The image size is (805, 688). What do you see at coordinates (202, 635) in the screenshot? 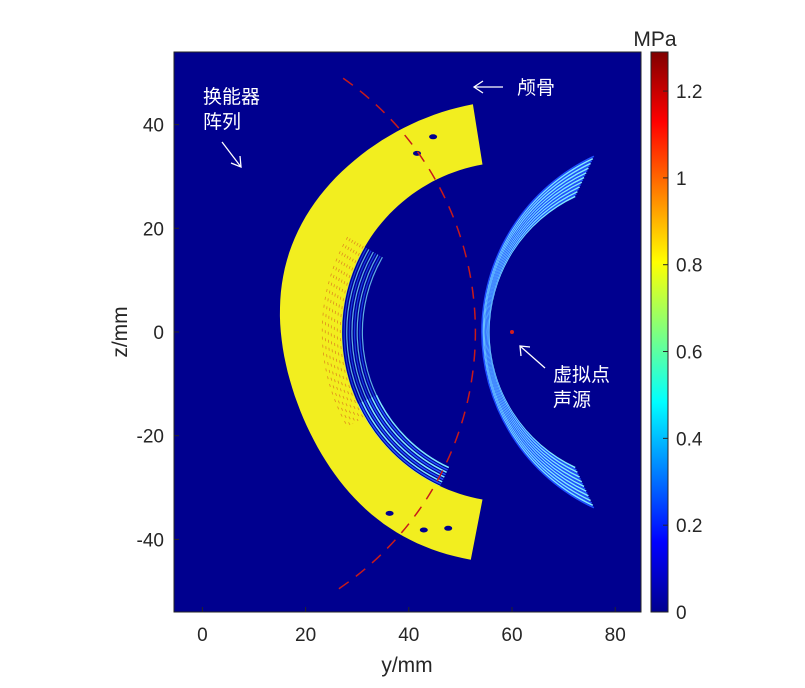
I see `x-tick-label: 0` at bounding box center [202, 635].